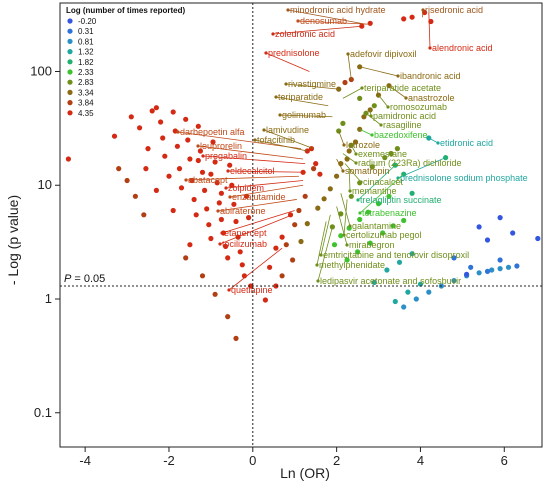  What do you see at coordinates (376, 226) in the screenshot?
I see `annotation-label: galantamine` at bounding box center [376, 226].